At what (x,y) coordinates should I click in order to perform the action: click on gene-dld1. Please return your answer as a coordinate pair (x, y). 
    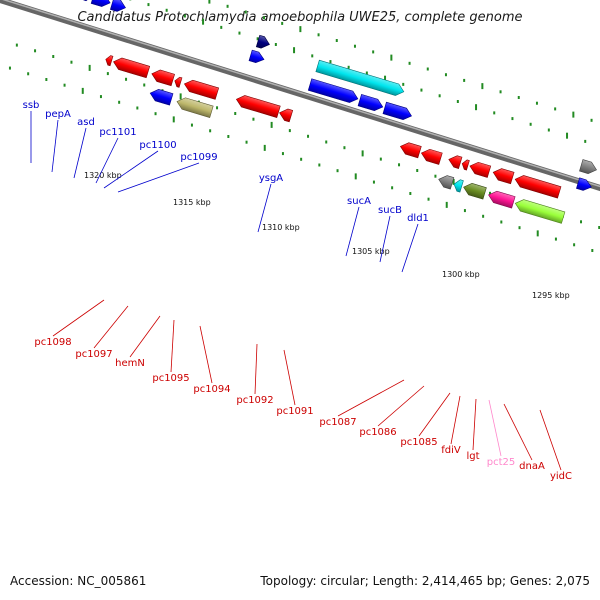
    Looking at the image, I should click on (397, 111).